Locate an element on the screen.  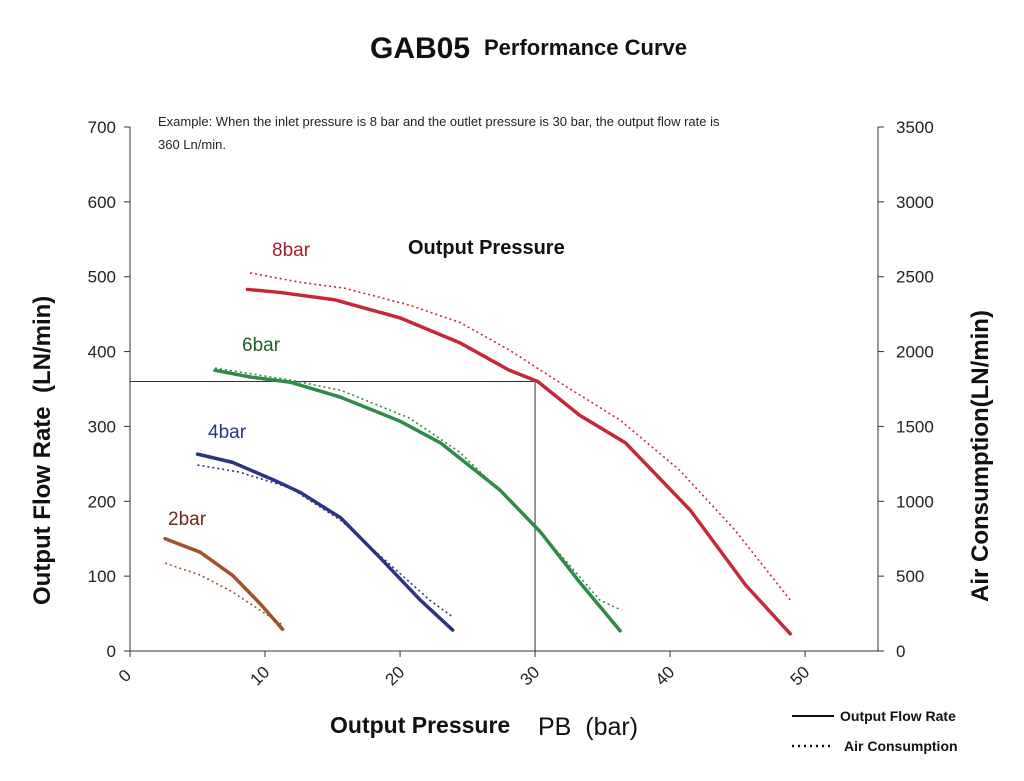
x-axis-label: Output Pressure is located at coordinates (420, 725).